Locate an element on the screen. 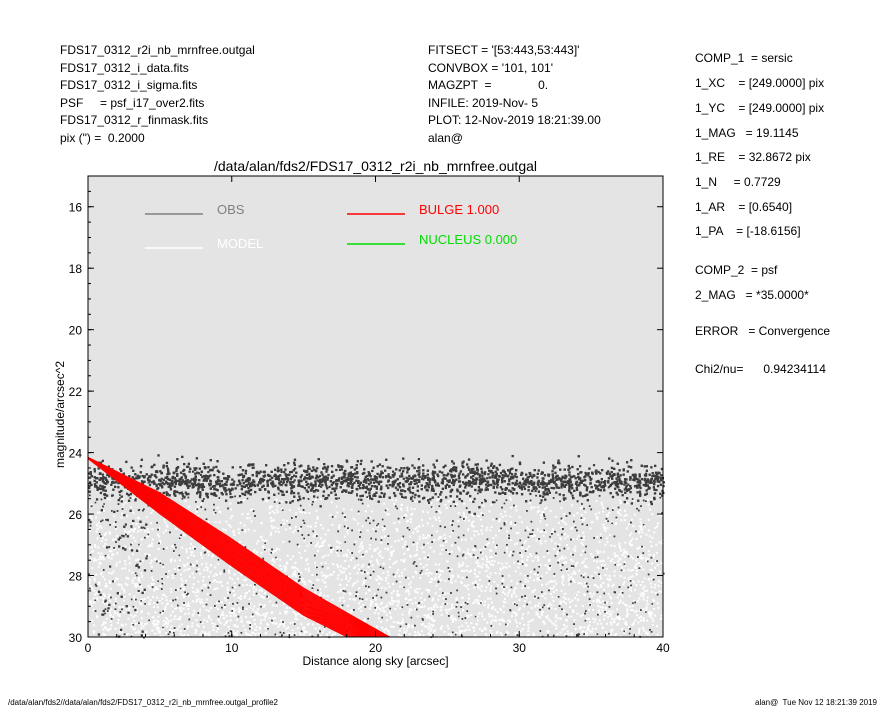 The width and height of the screenshot is (885, 708). header-left-line-3: PSF = psf_i17_over2.fits is located at coordinates (132, 102).